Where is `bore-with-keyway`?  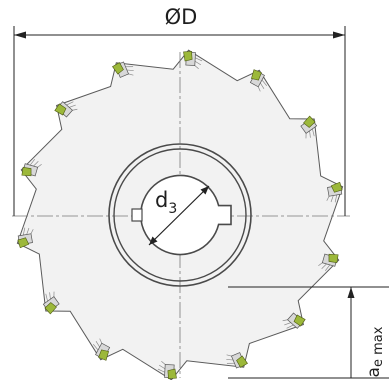 bore-with-keyway is located at coordinates (185, 215).